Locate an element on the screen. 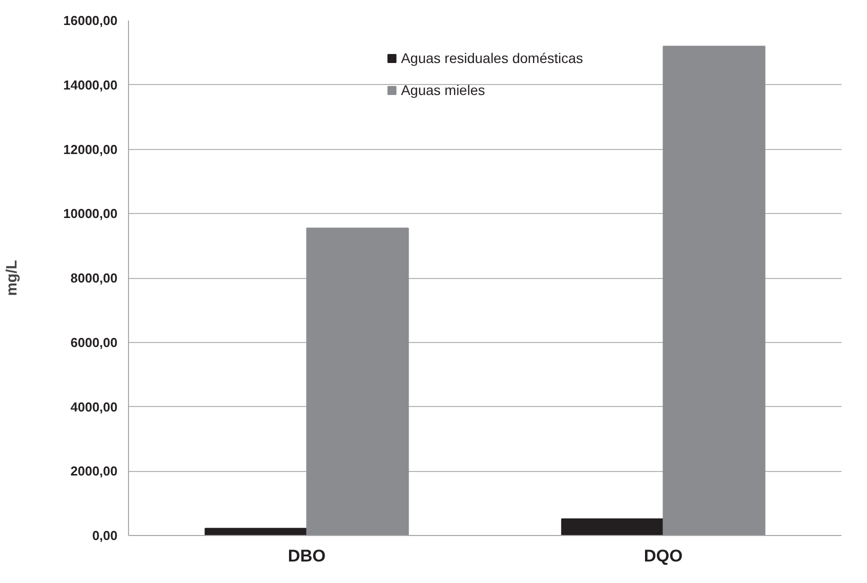  y-tick-label: 2000,00 is located at coordinates (94, 471).